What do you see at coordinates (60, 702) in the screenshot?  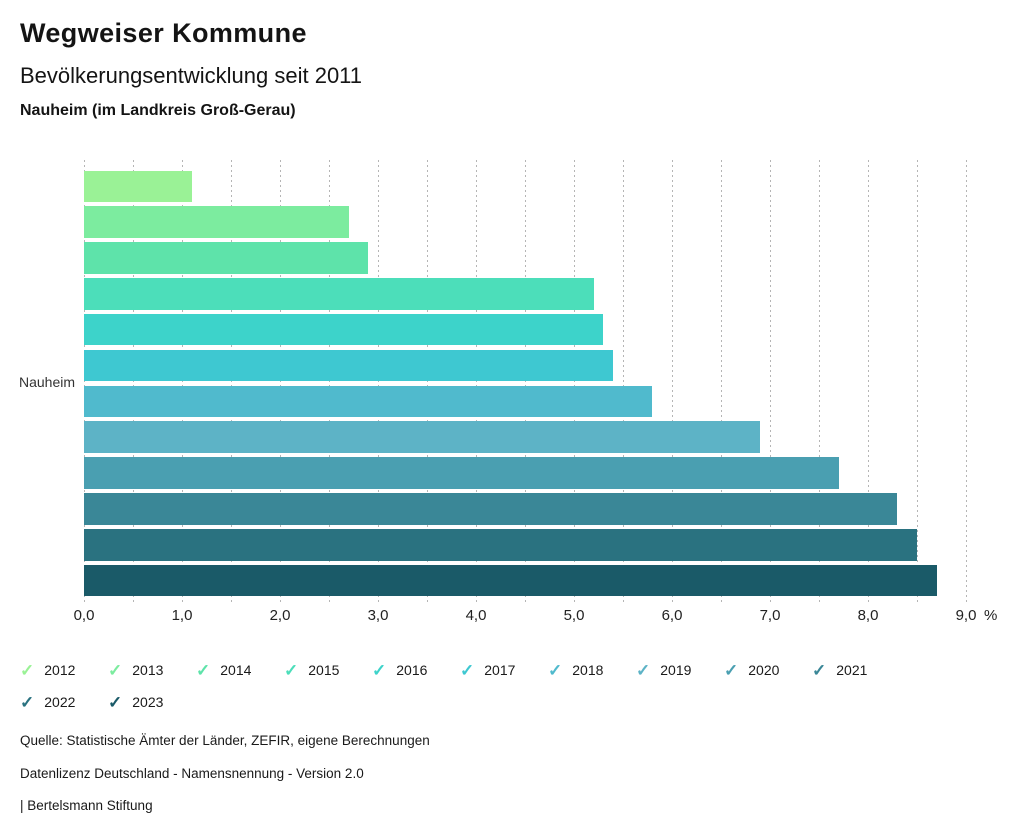 I see `legend-year-label: 2022` at bounding box center [60, 702].